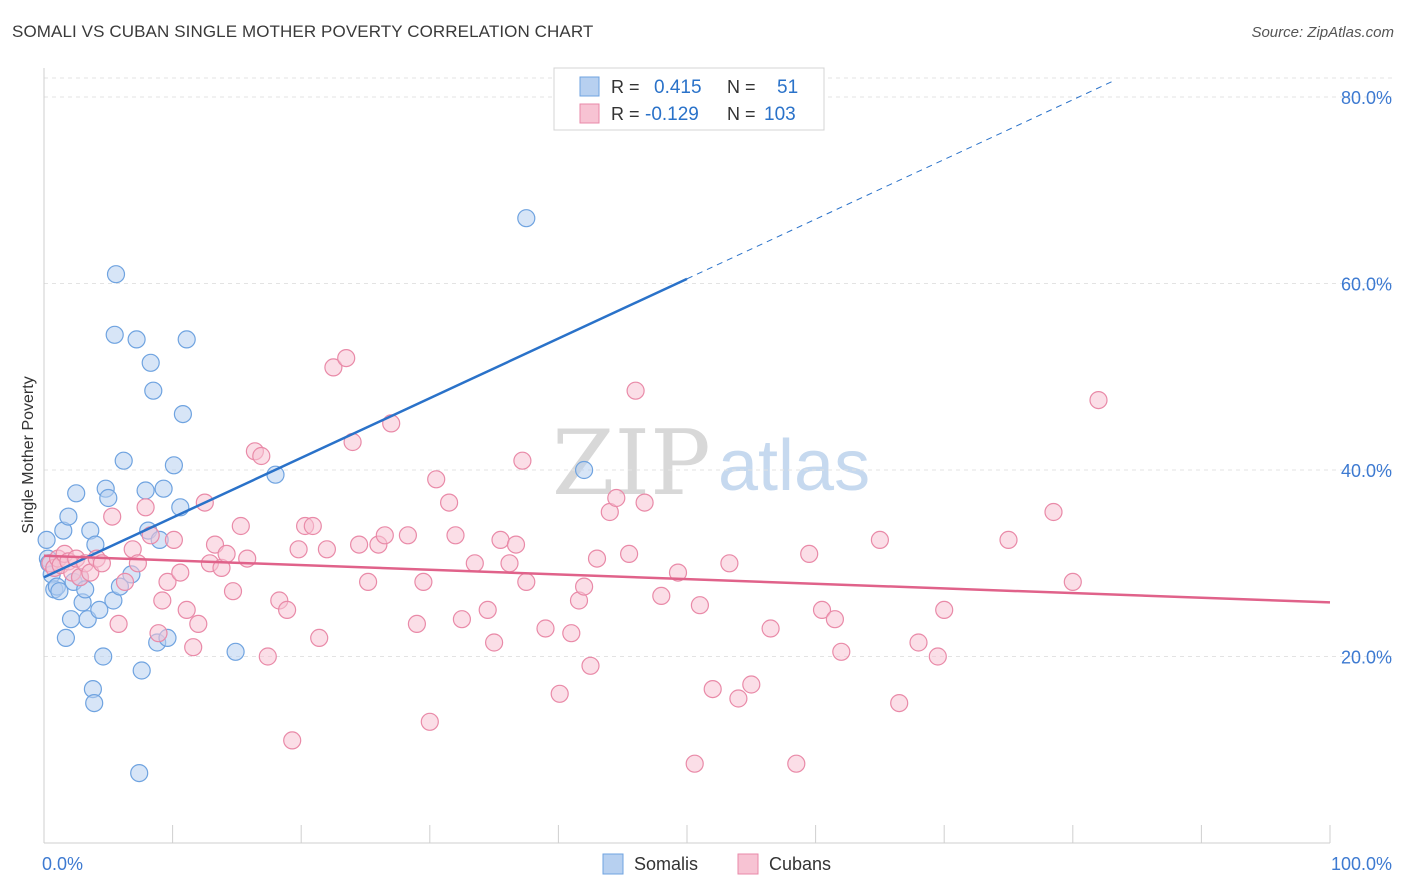 Image resolution: width=1406 pixels, height=892 pixels. I want to click on stats-legend: R = 0.415 N = 51 R = -0.129 N = 103, so click(689, 99).